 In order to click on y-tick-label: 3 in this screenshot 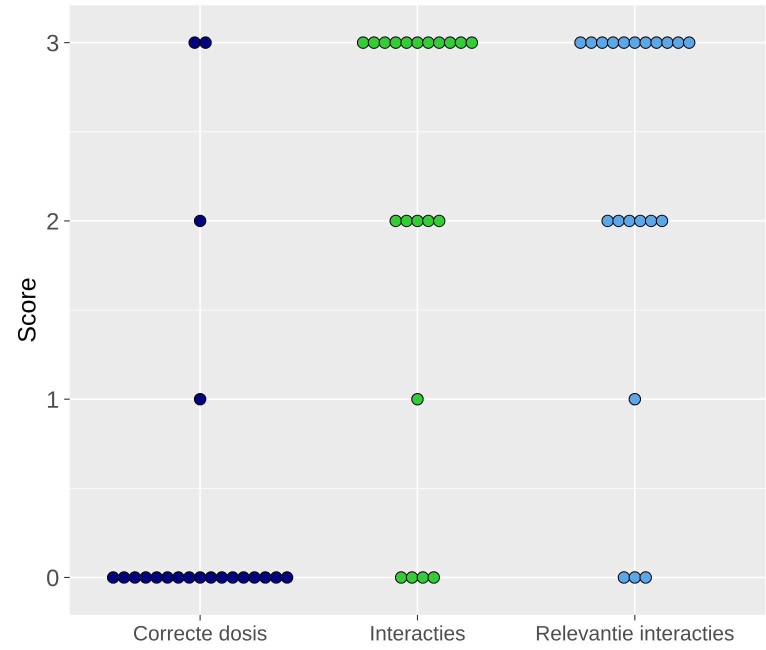, I will do `click(52, 43)`.